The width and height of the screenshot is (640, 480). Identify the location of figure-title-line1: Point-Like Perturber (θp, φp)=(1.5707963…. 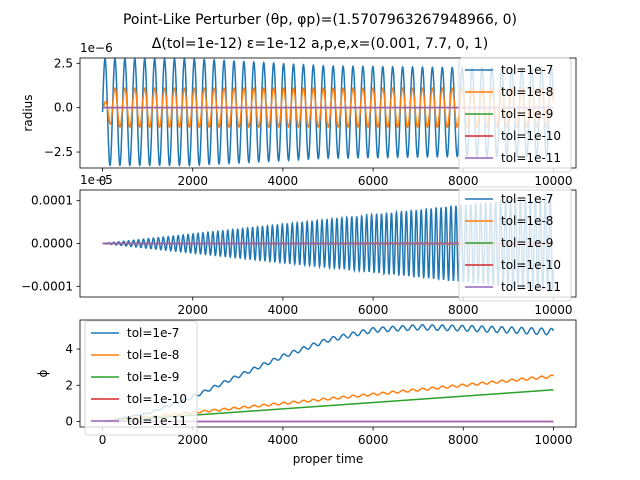
(320, 20).